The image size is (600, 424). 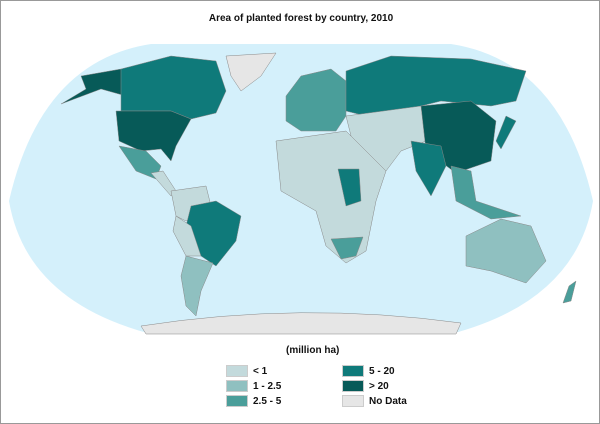 What do you see at coordinates (347, 248) in the screenshot?
I see `country-south-africa` at bounding box center [347, 248].